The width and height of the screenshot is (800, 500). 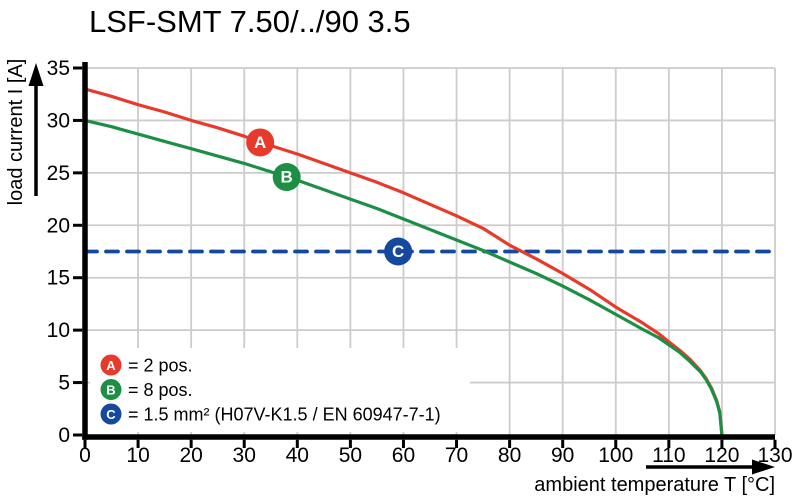 I want to click on x-tick-label: 130, so click(x=774, y=455).